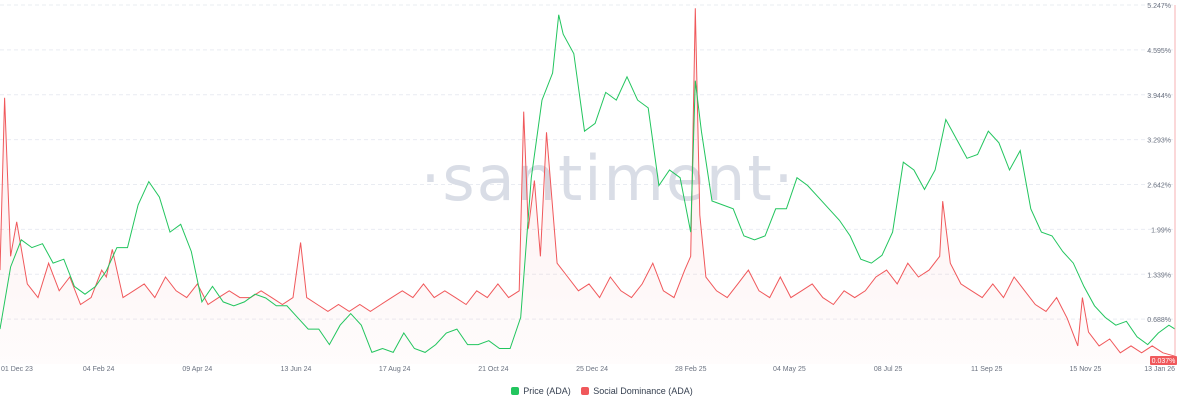 This screenshot has height=405, width=1204. Describe the element at coordinates (197, 369) in the screenshot. I see `x-tick-label: 09 Apr 24` at that location.